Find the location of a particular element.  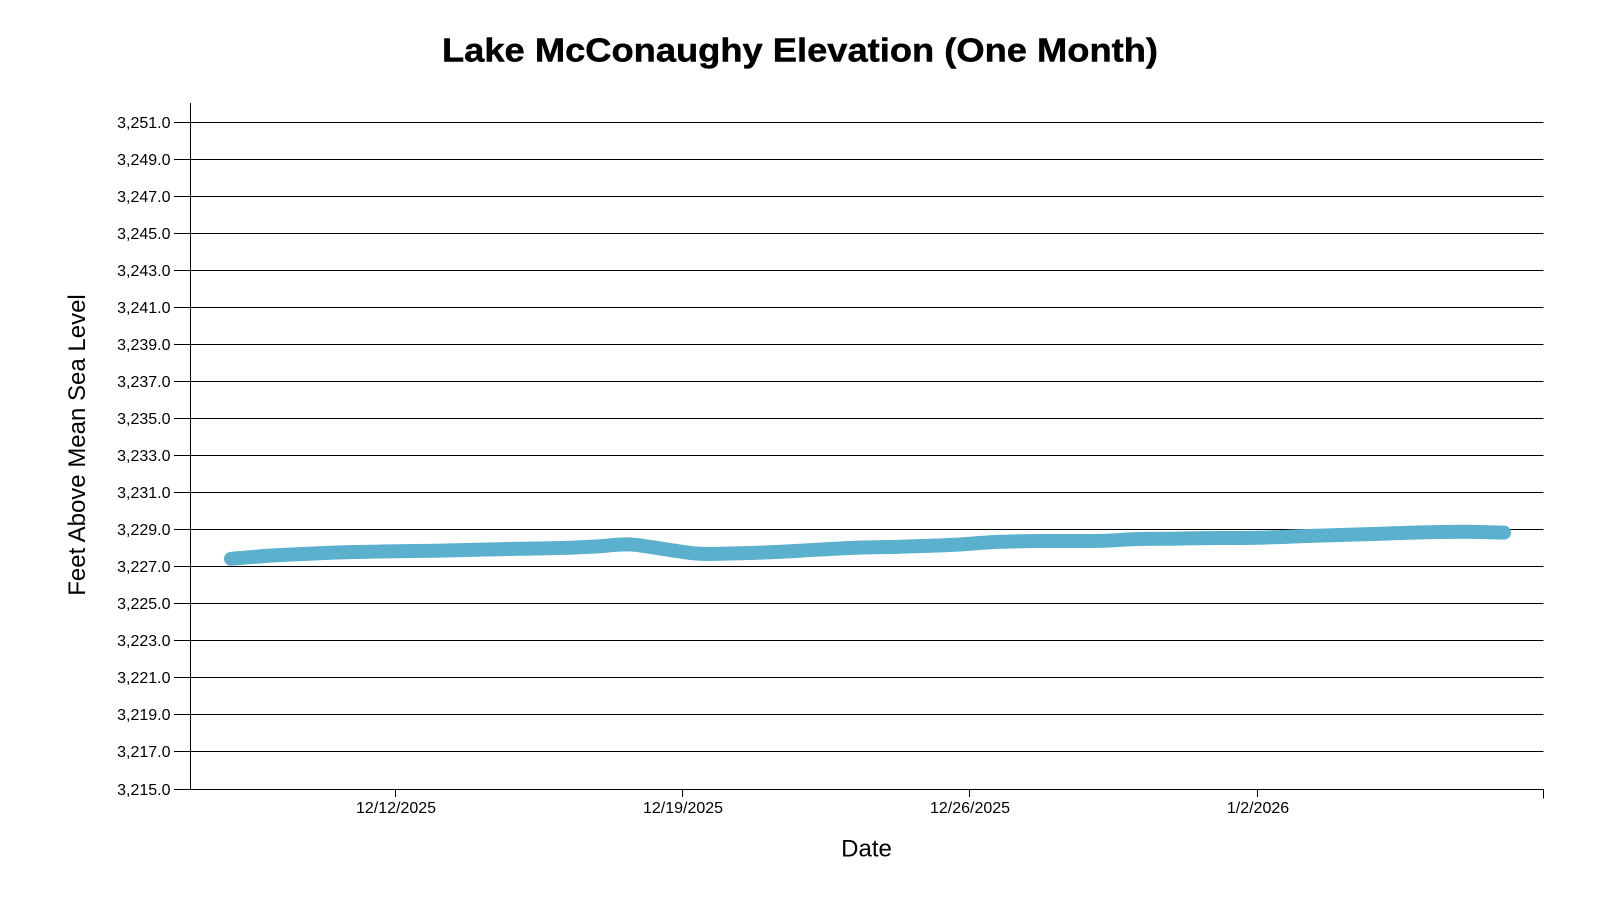

svg-text: 3,239.0 is located at coordinates (143, 345).